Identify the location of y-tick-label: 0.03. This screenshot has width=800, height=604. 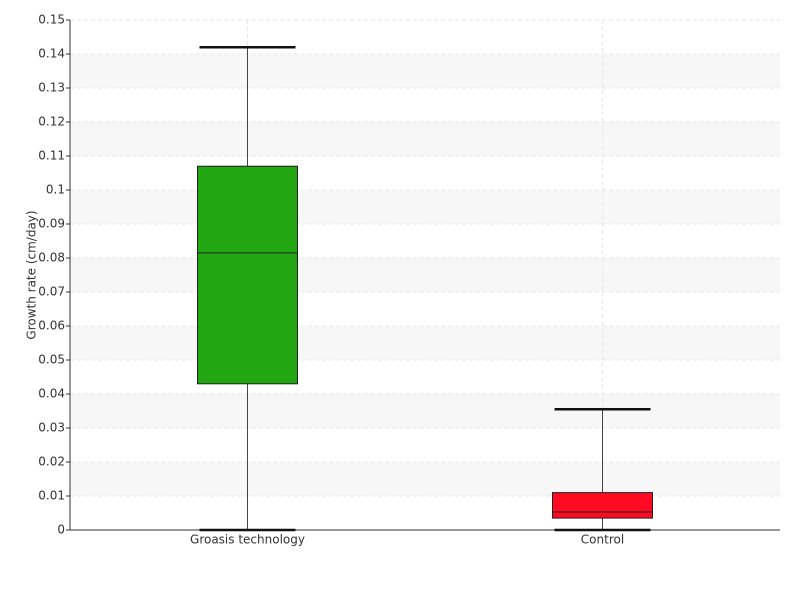
(51, 428).